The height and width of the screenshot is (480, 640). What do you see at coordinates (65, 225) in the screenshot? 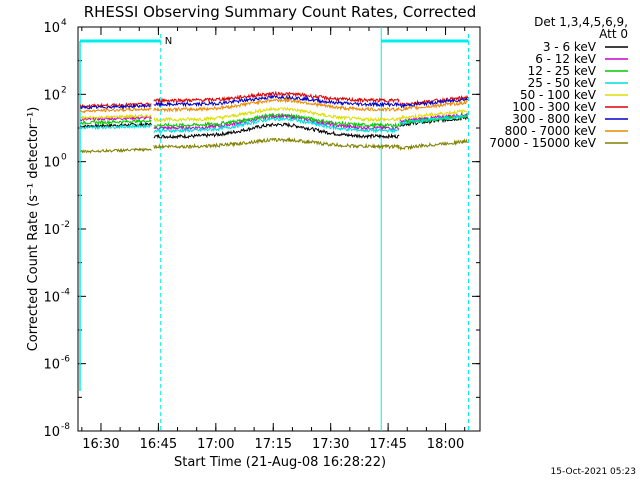
I see `y-tick-exponent: -2` at bounding box center [65, 225].